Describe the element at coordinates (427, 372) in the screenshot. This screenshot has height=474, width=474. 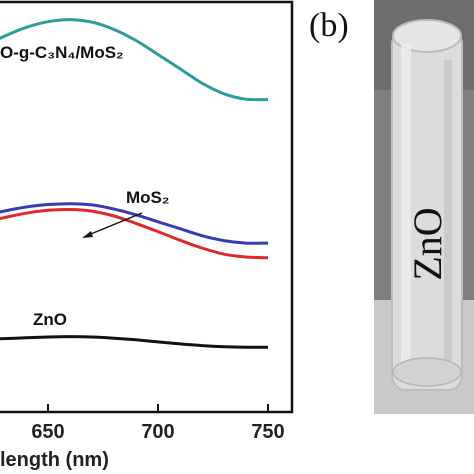
I see `vial-base` at that location.